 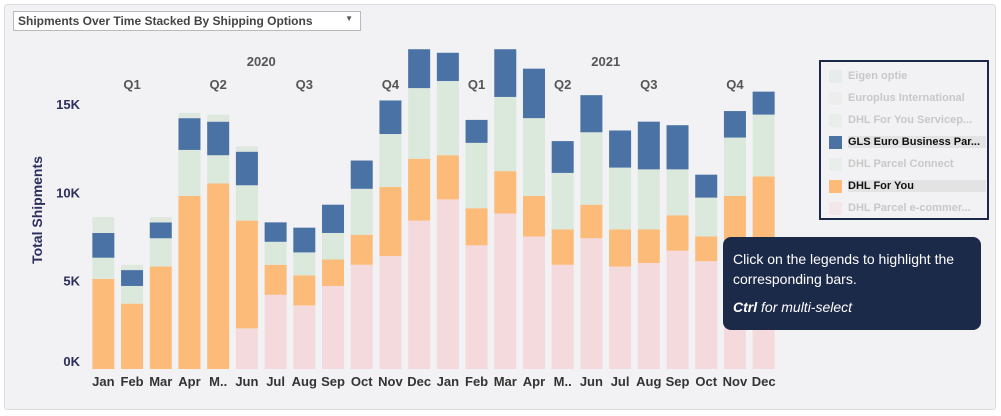 I want to click on y-tick-label-1: 5K, so click(x=71, y=281).